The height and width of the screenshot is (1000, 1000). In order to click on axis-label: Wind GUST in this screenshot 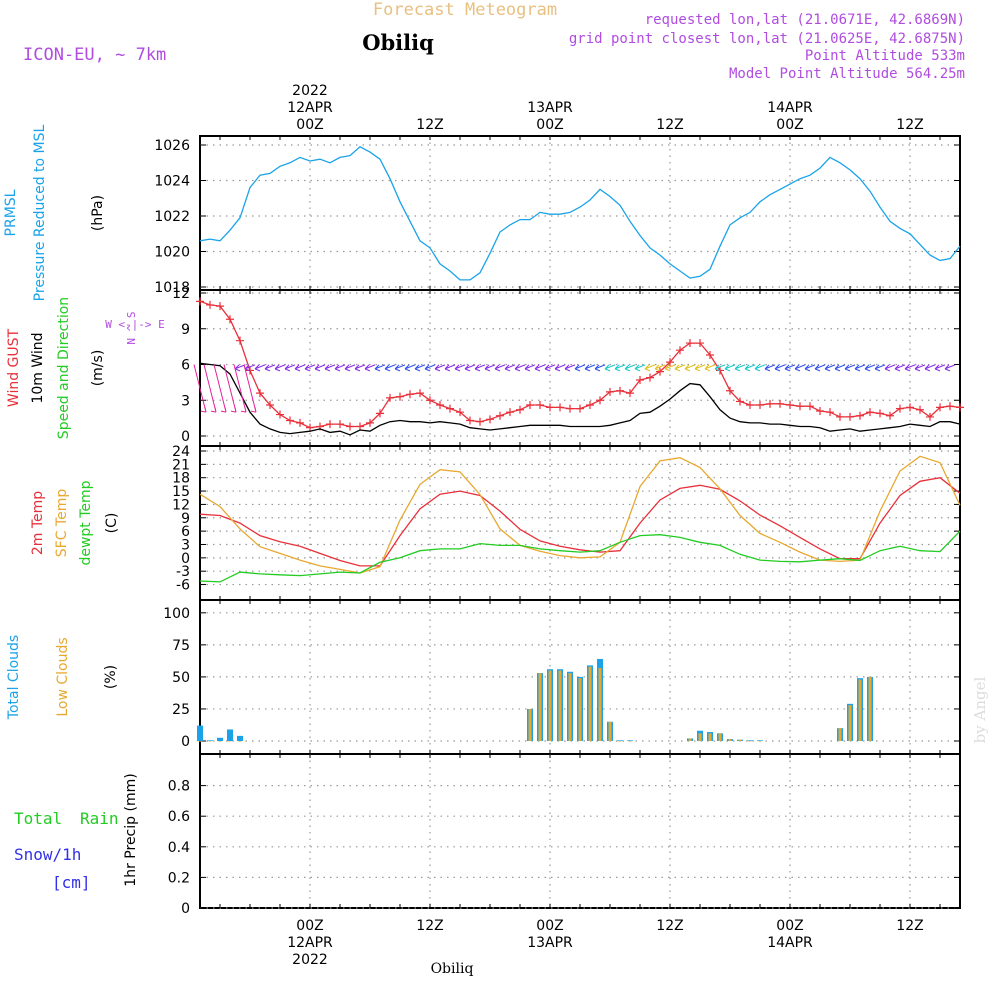, I will do `click(14, 367)`.